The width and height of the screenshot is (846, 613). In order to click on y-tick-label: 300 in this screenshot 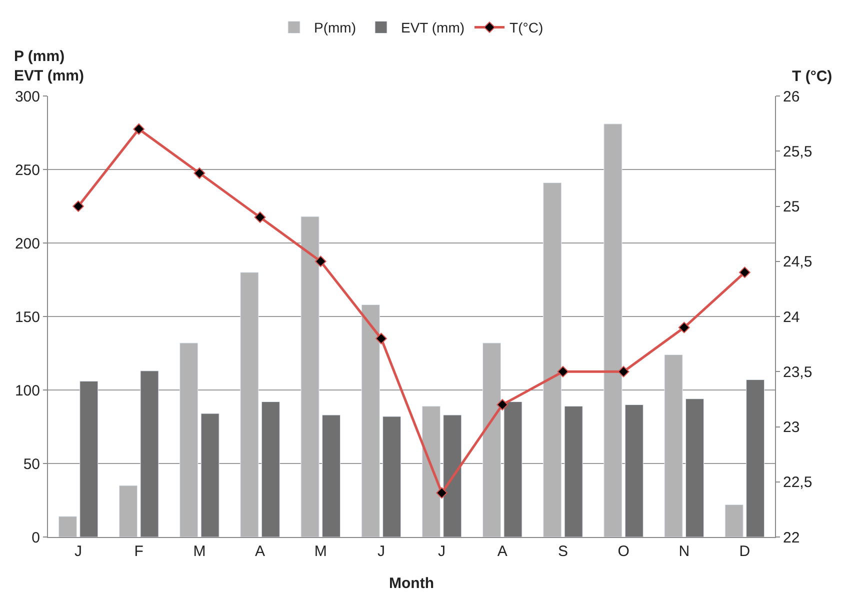, I will do `click(27, 97)`.